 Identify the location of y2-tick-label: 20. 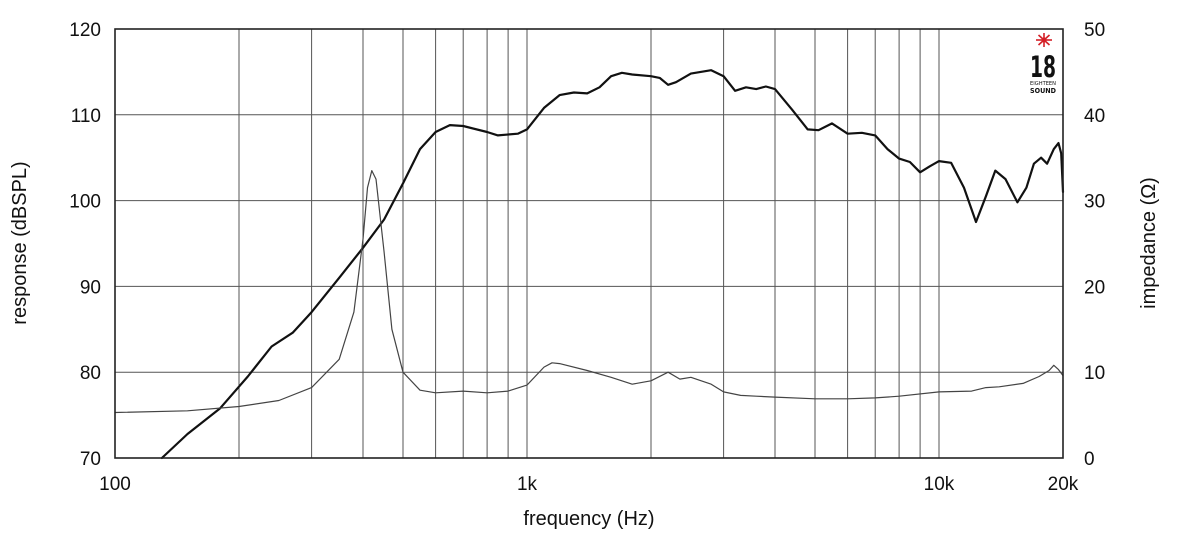
(1094, 287).